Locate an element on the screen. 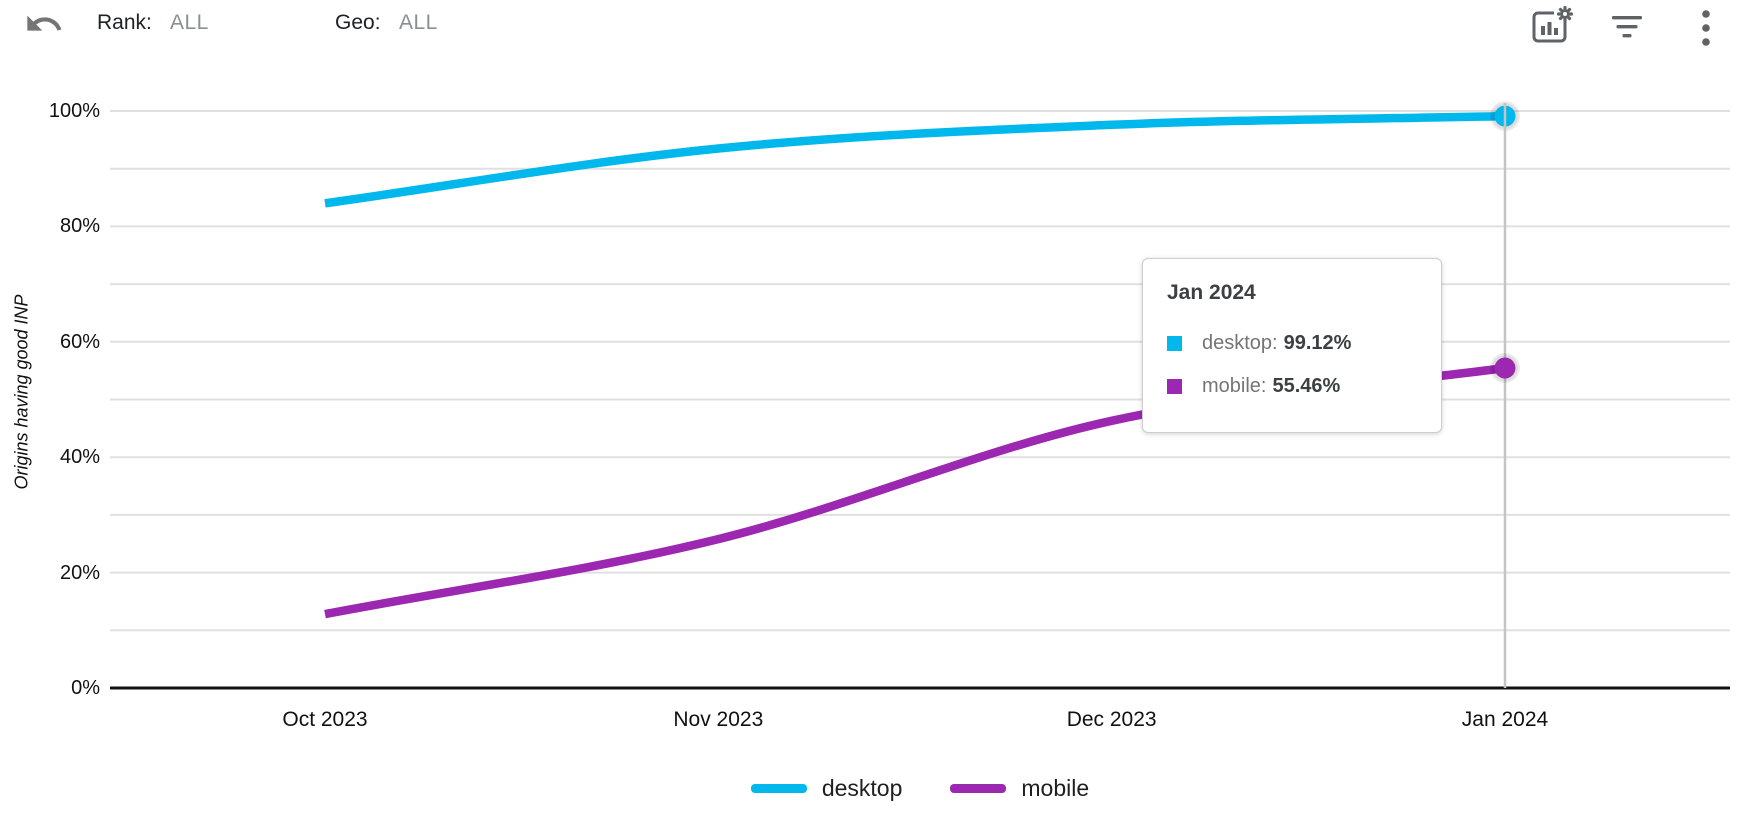 This screenshot has width=1752, height=826. y-tick-label: 60% is located at coordinates (79, 341).